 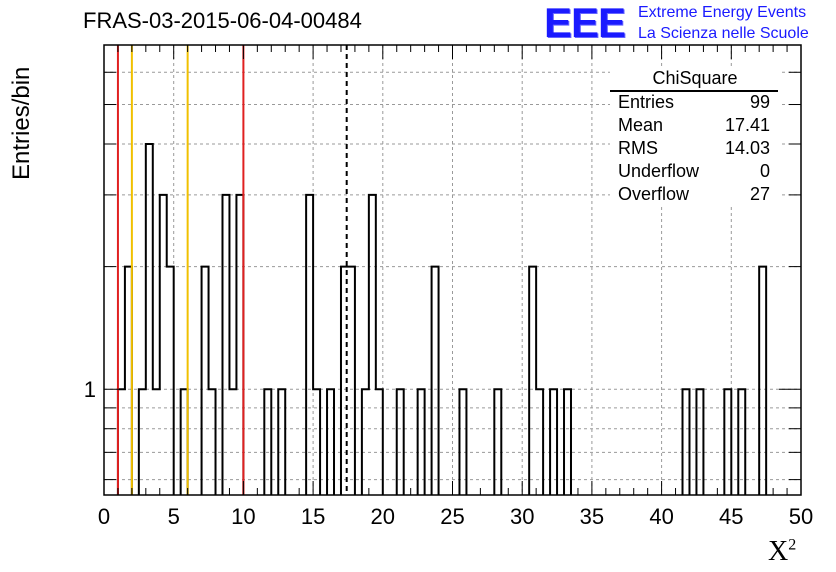 What do you see at coordinates (764, 171) in the screenshot?
I see `stats-value: 0` at bounding box center [764, 171].